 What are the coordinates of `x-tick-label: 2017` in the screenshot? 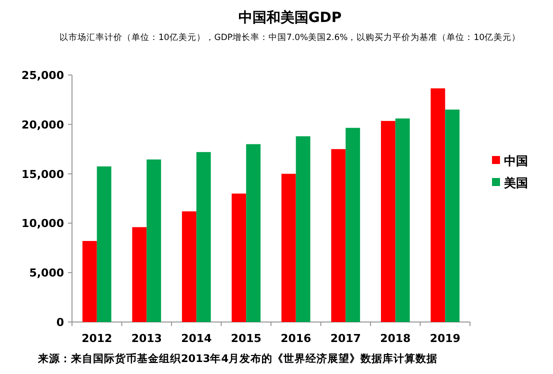 It's located at (345, 338).